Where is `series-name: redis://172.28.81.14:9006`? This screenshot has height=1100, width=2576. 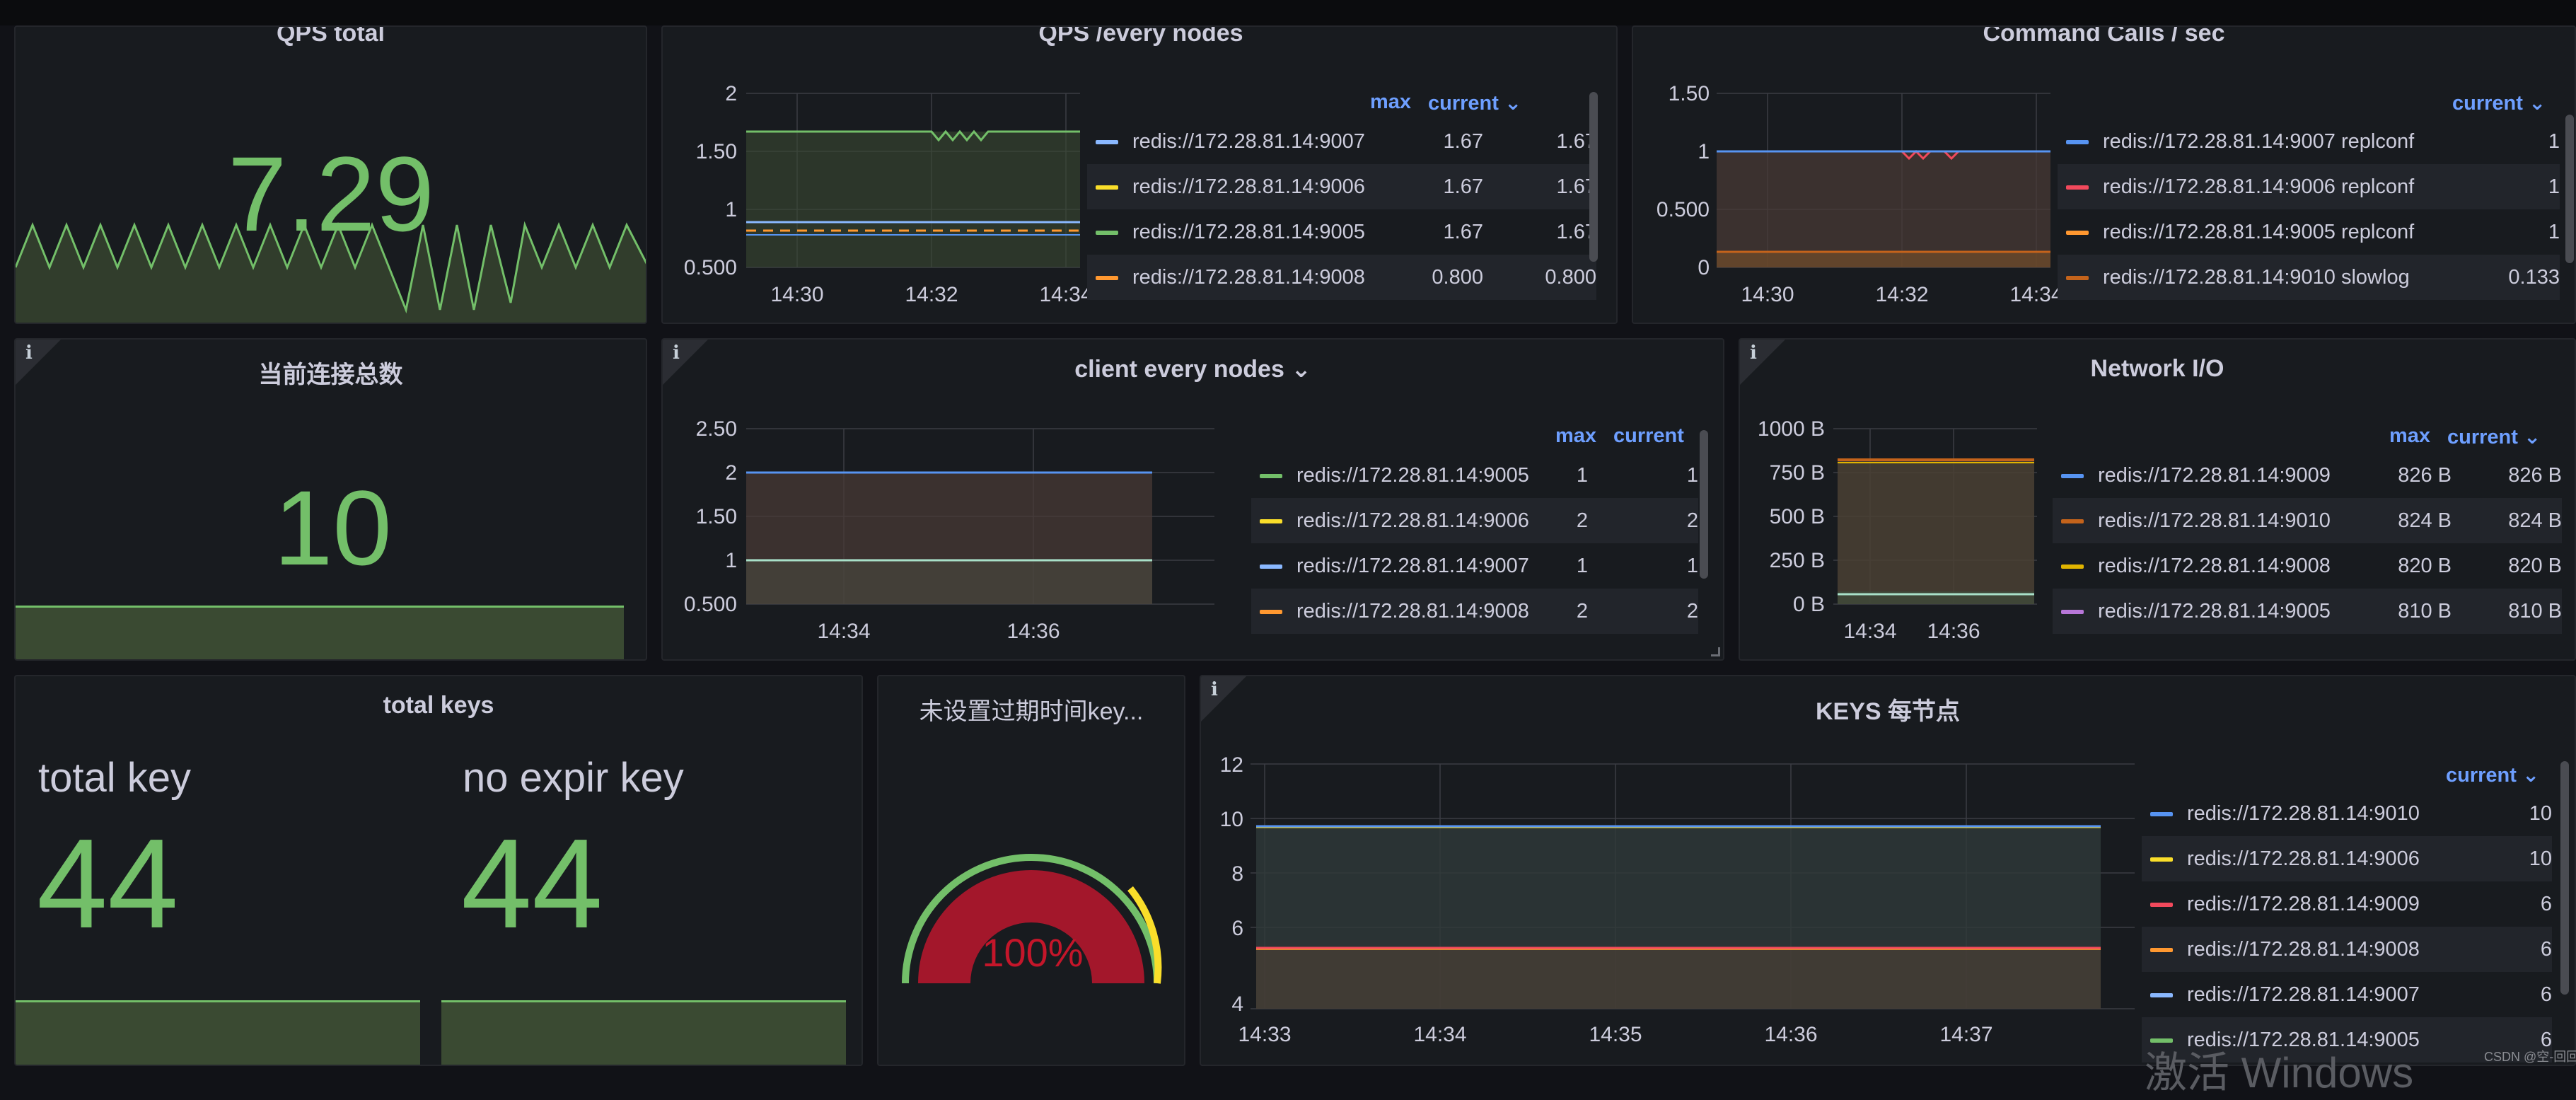 series-name: redis://172.28.81.14:9006 is located at coordinates (1248, 186).